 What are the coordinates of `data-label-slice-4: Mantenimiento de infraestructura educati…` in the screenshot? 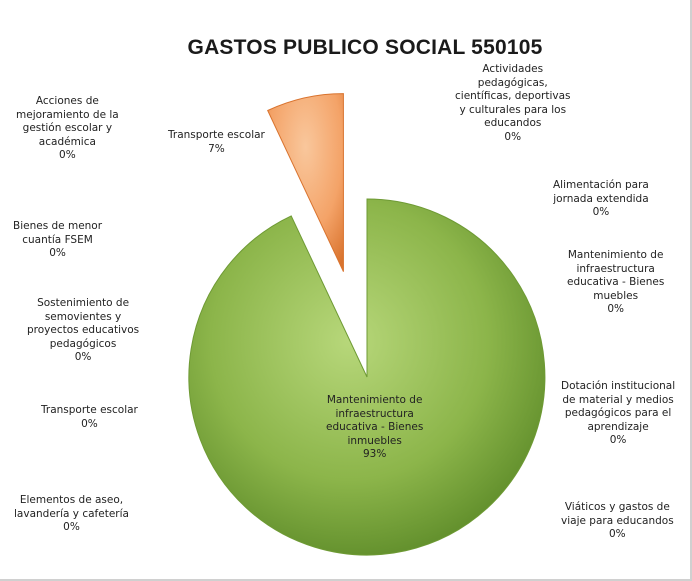 It's located at (615, 283).